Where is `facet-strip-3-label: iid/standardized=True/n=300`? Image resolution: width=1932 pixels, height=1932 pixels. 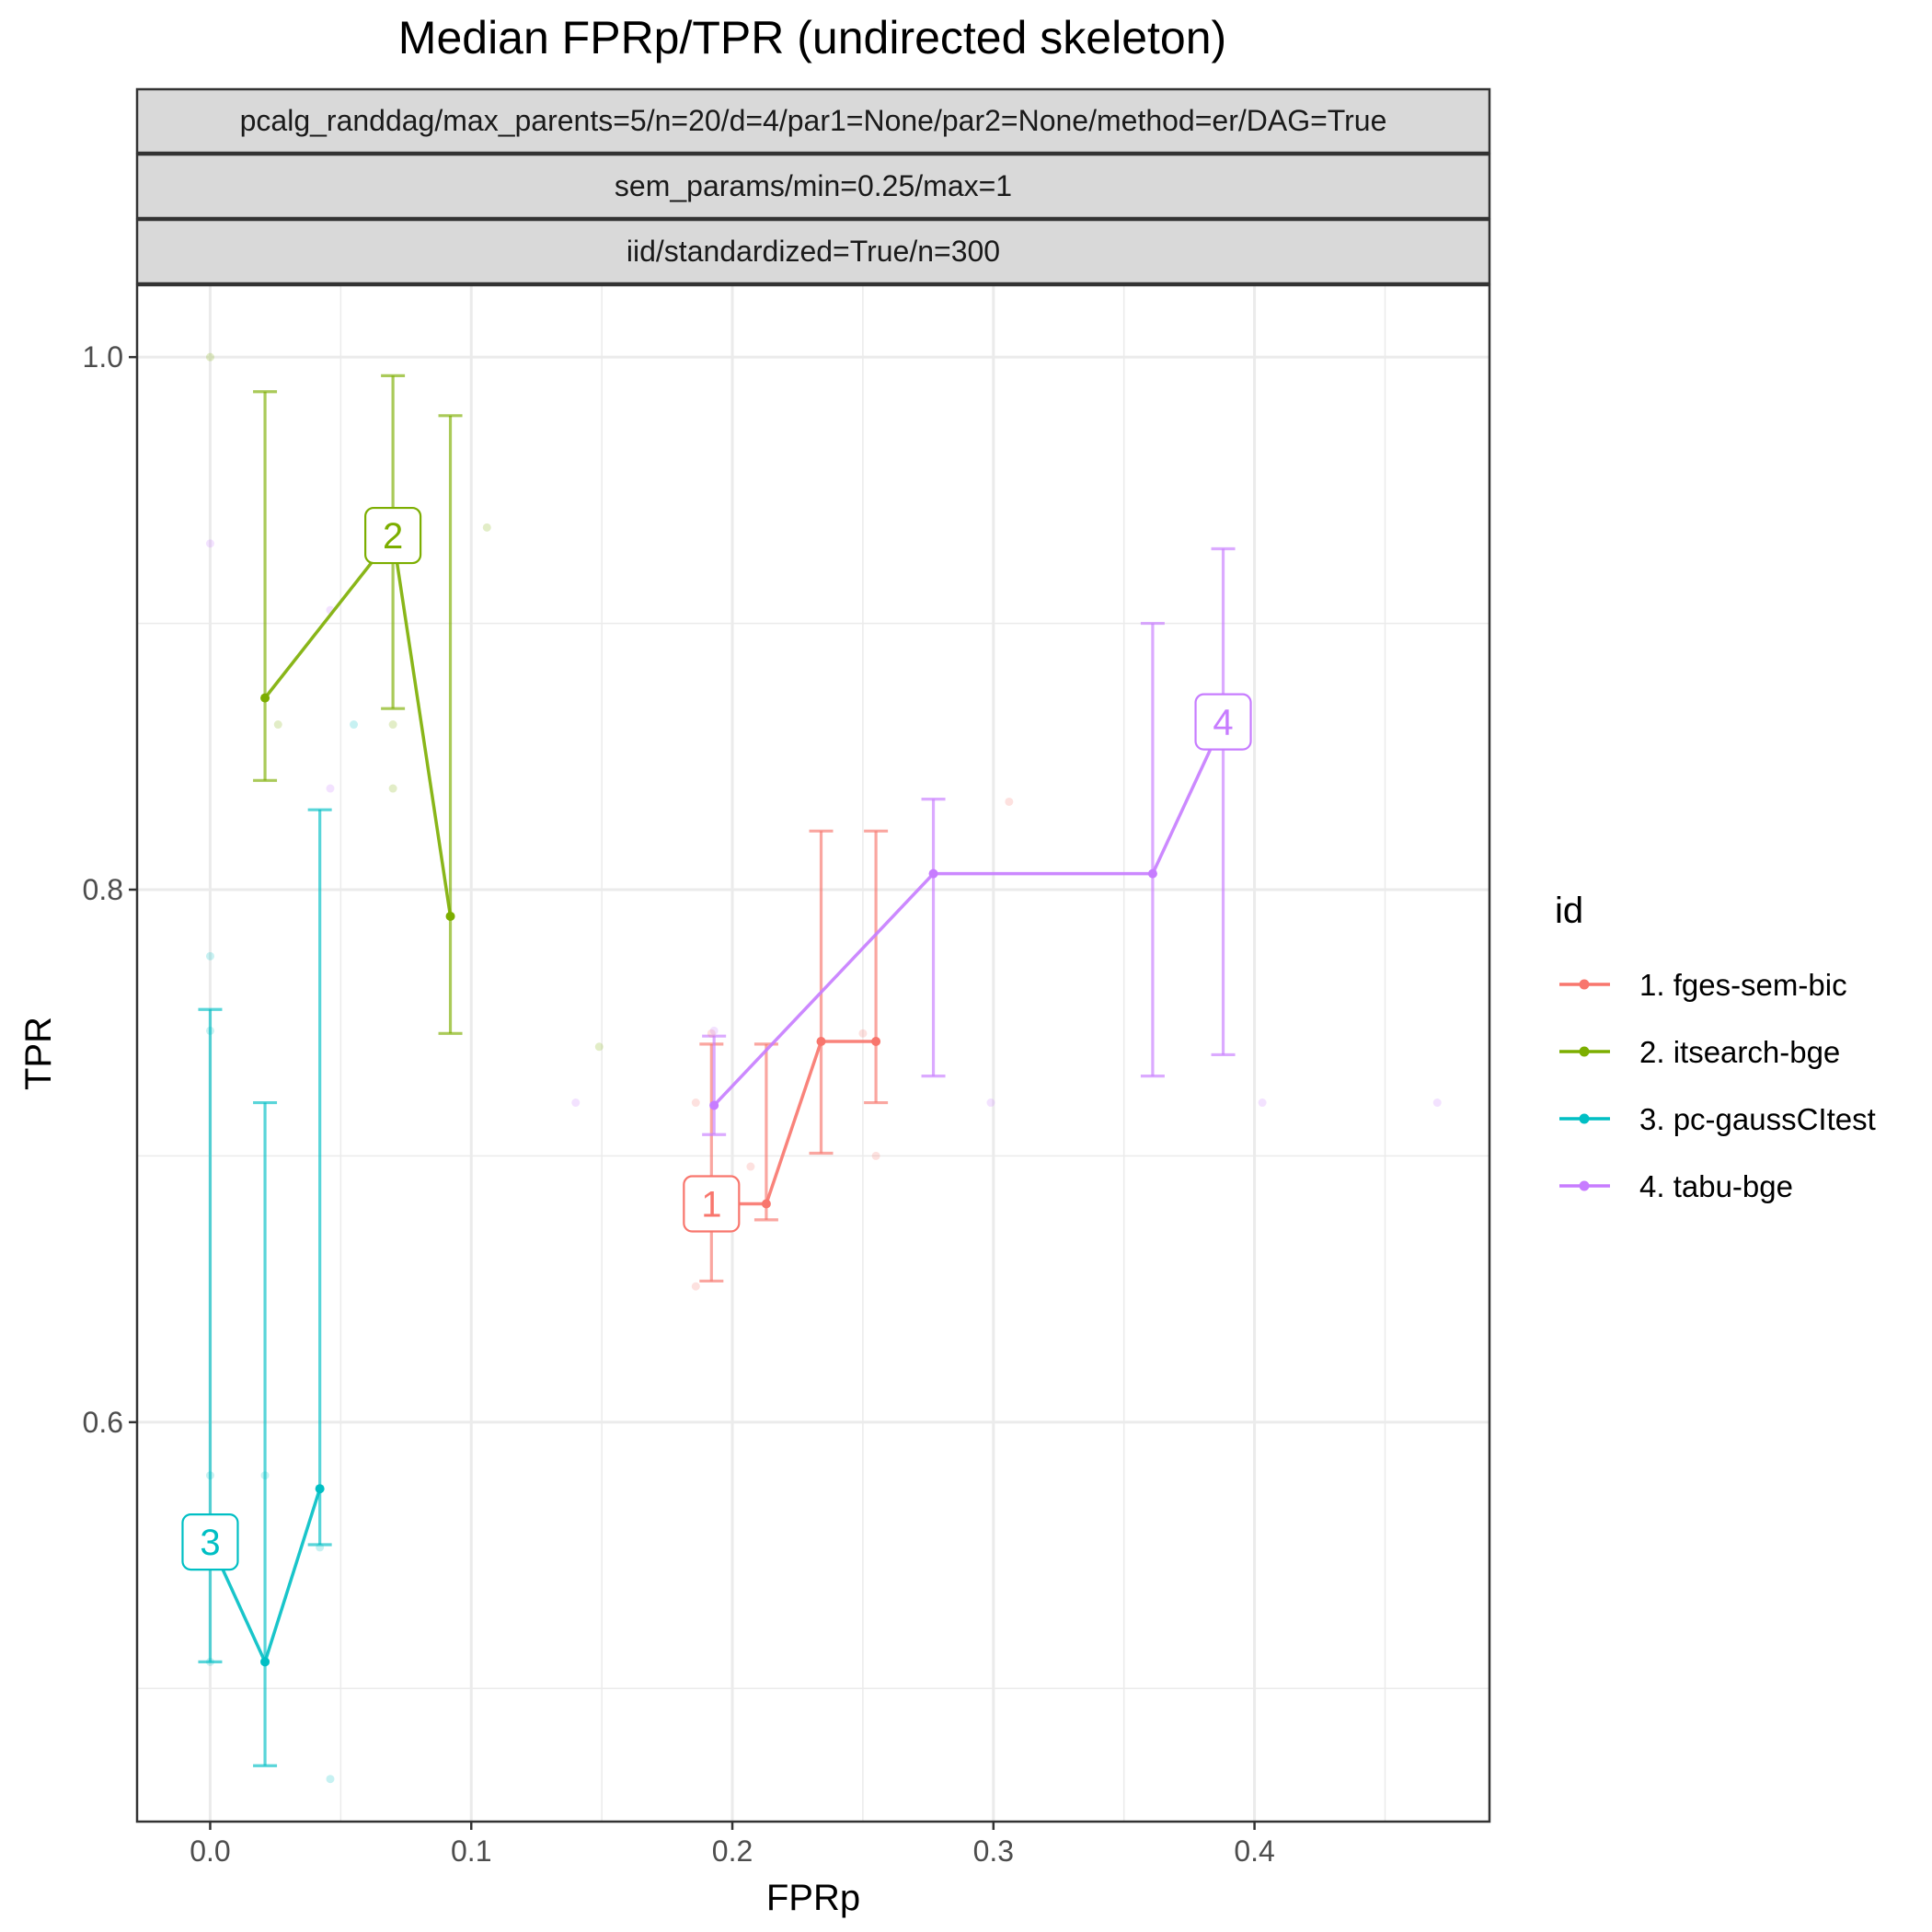 facet-strip-3-label: iid/standardized=True/n=300 is located at coordinates (813, 252).